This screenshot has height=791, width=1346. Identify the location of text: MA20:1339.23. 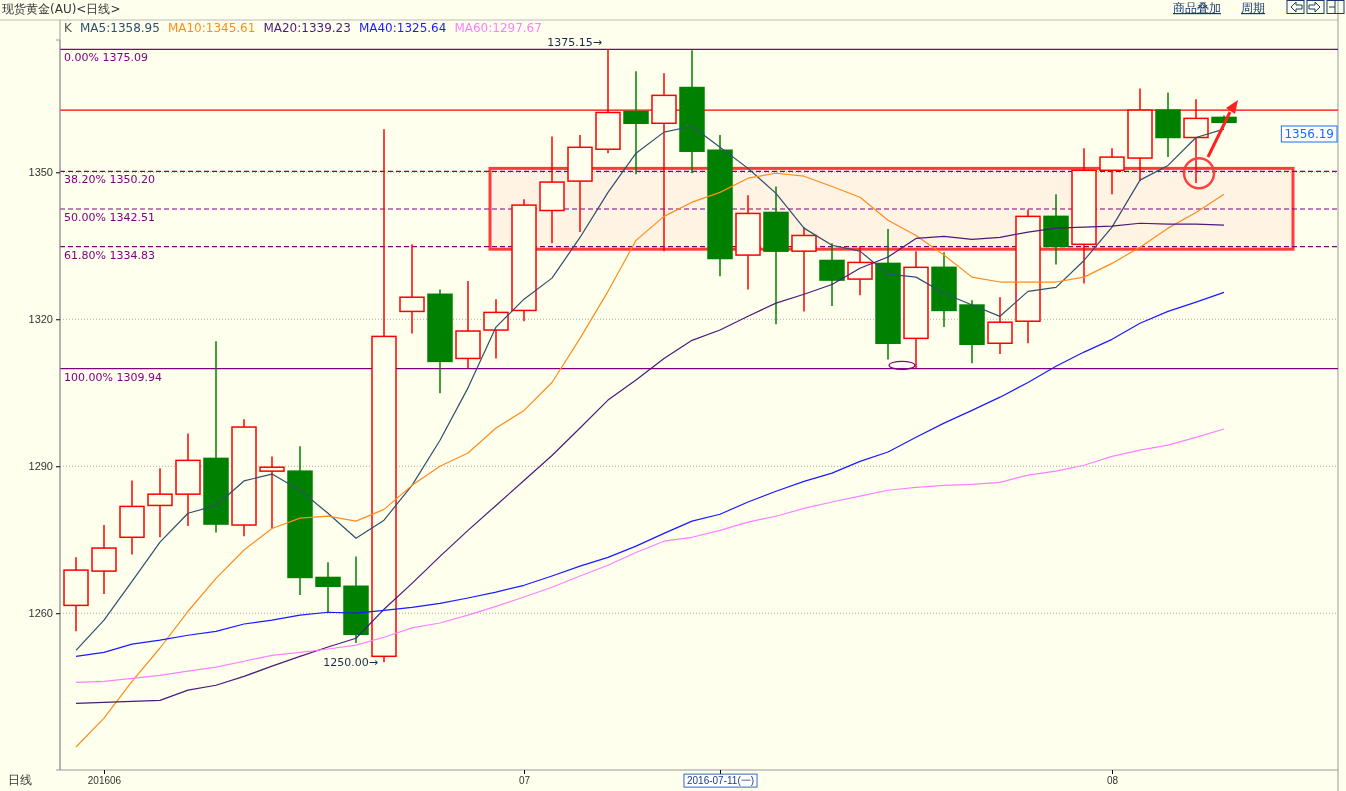
(307, 28).